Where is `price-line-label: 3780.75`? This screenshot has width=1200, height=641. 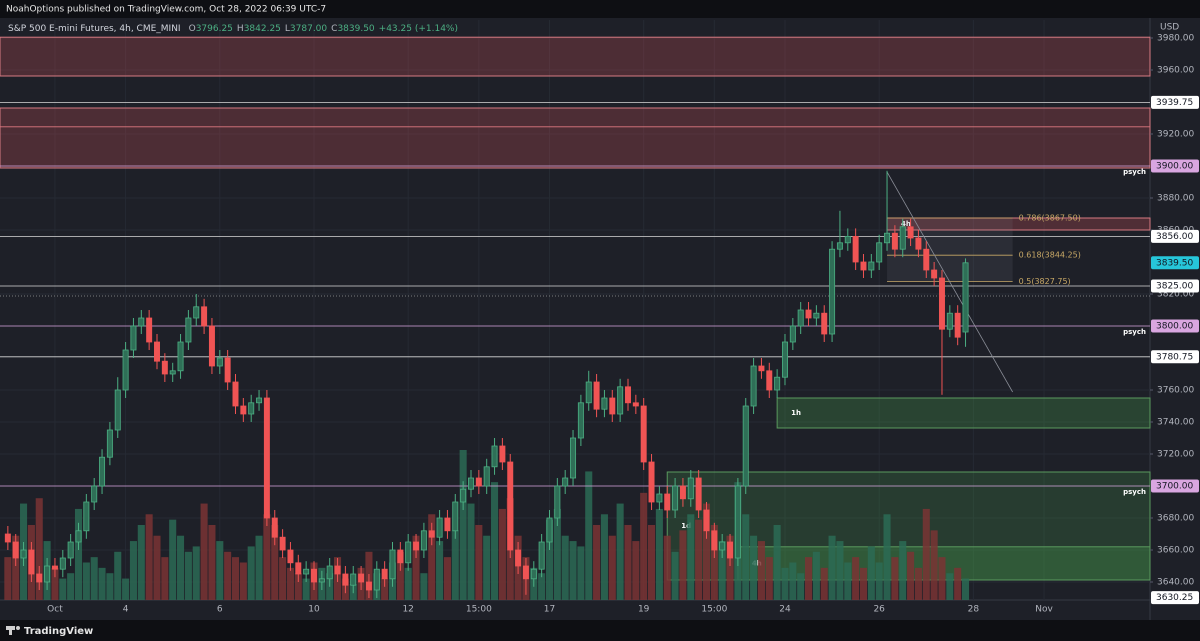 price-line-label: 3780.75 is located at coordinates (1174, 357).